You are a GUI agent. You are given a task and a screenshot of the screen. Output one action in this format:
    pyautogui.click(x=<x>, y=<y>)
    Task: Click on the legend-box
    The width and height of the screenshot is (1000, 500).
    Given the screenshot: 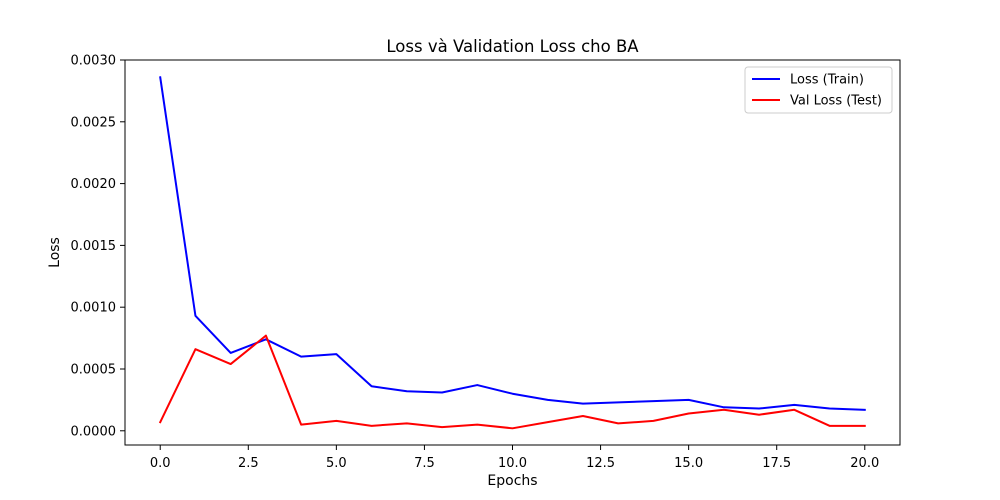 What is the action you would take?
    pyautogui.click(x=818, y=90)
    